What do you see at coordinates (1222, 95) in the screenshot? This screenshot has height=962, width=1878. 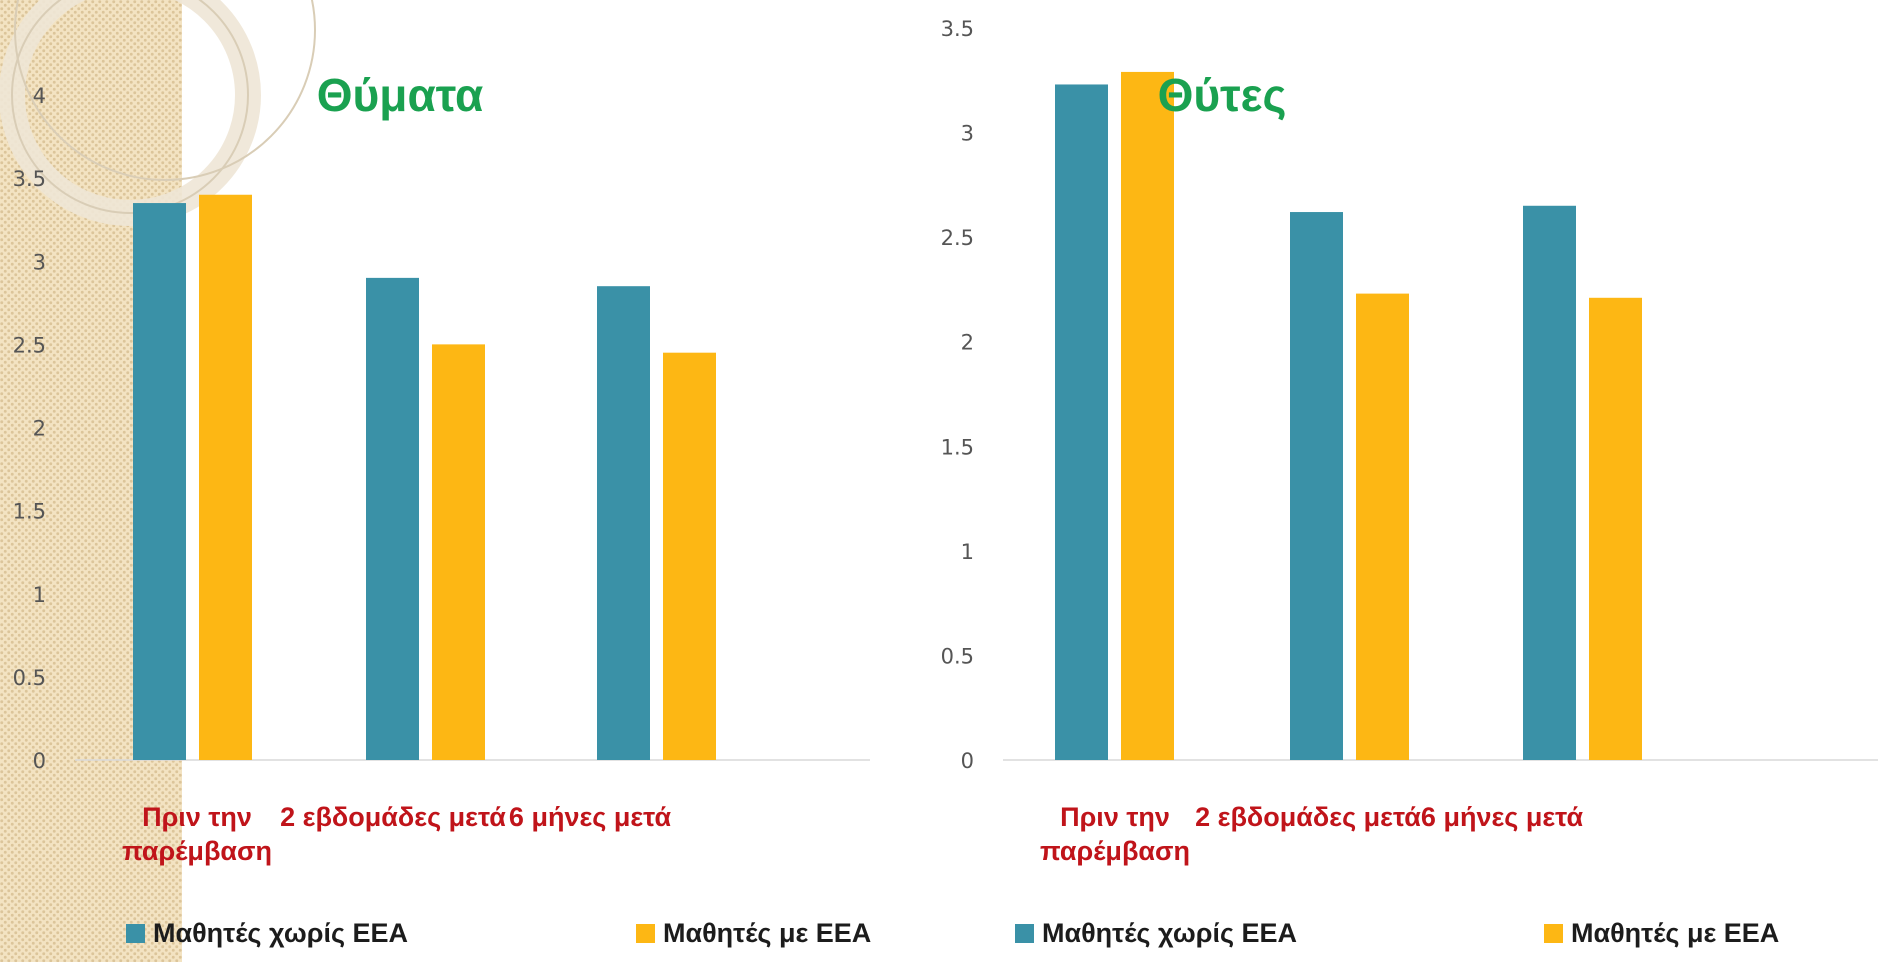 I see `chart-title: Θύτες` at bounding box center [1222, 95].